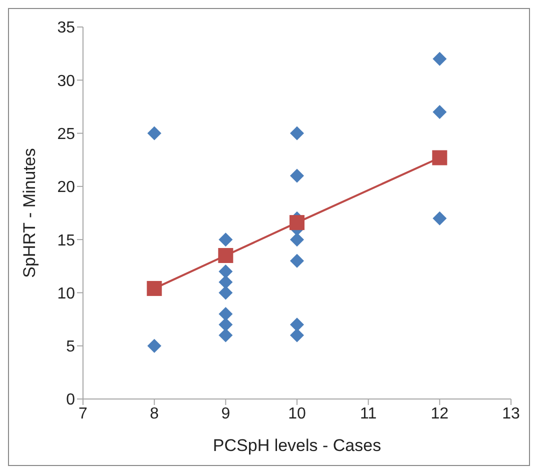  Describe the element at coordinates (30, 213) in the screenshot. I see `y-axis-title: SpHRT - Minutes` at that location.